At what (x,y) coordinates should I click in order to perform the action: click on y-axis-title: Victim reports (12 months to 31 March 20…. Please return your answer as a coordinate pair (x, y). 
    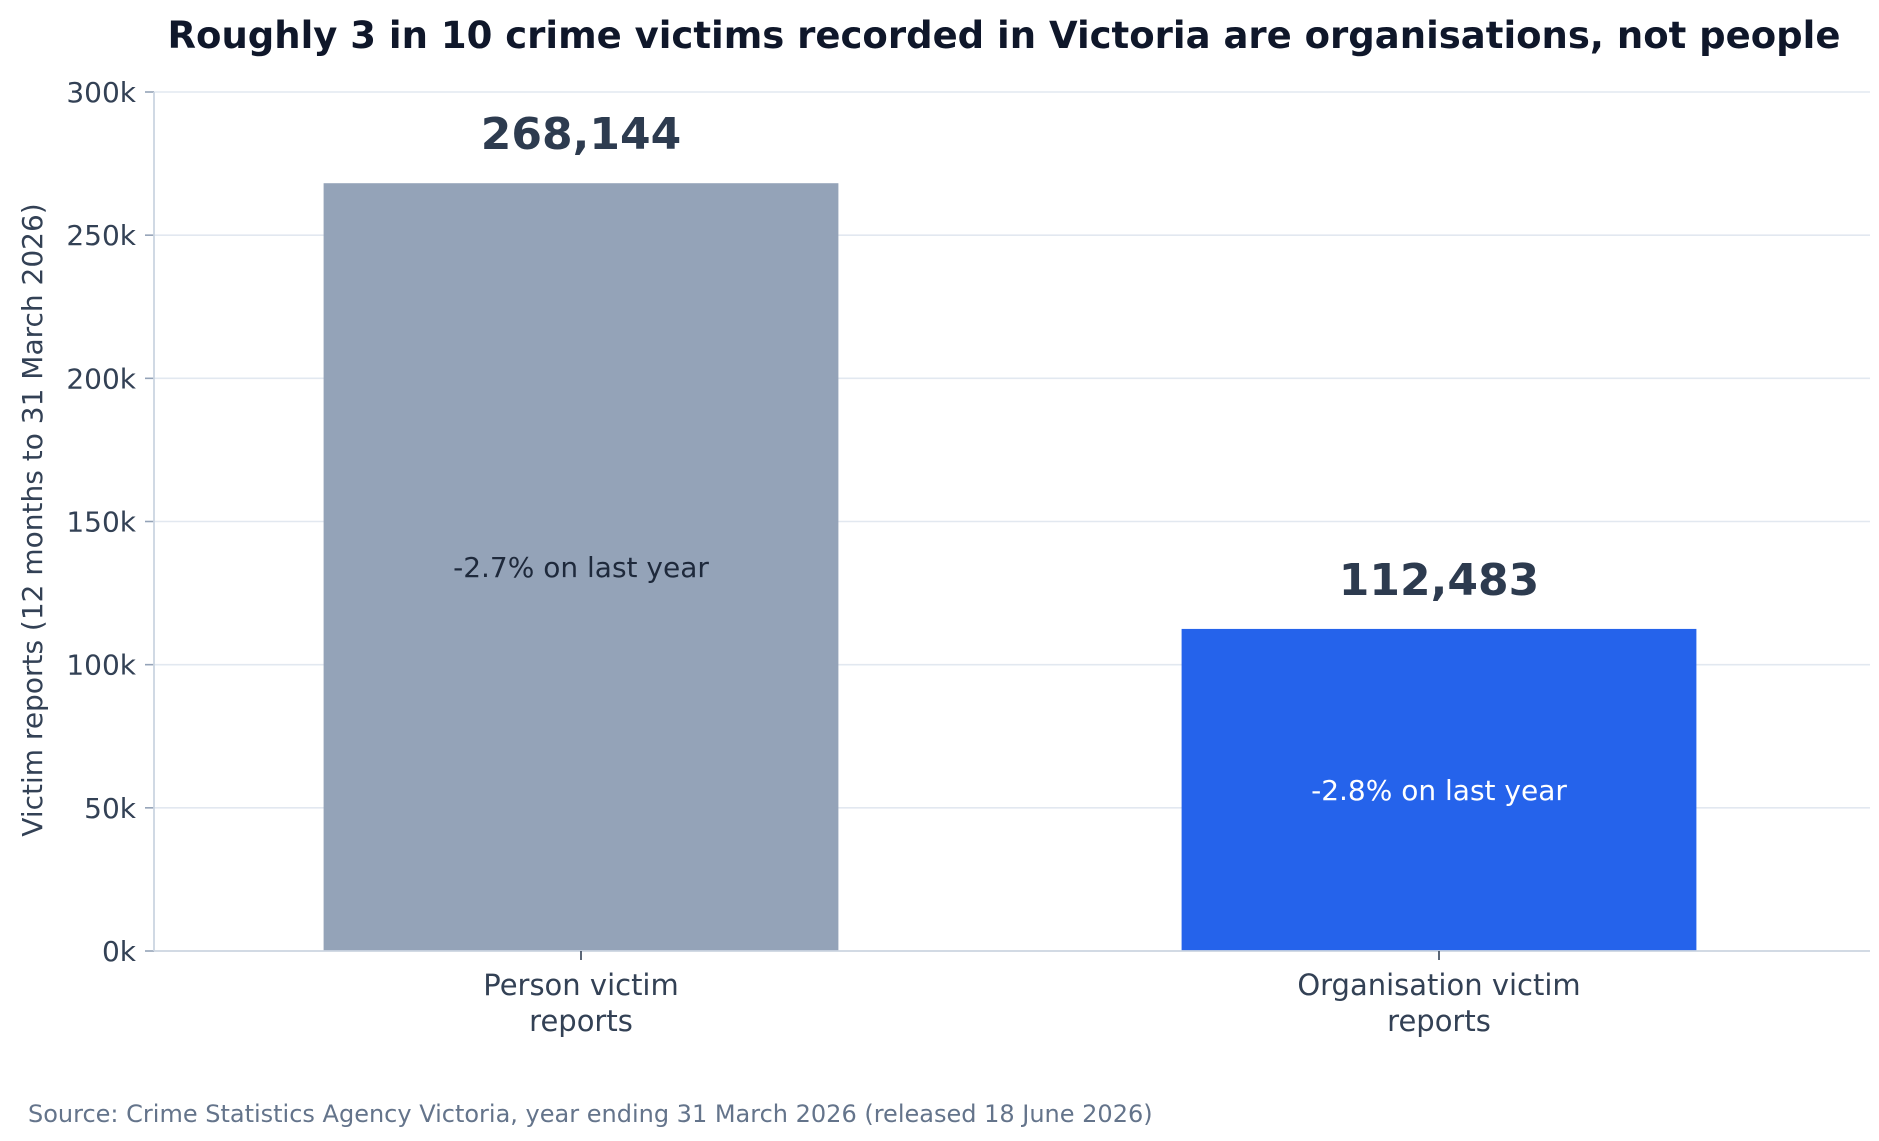
    Looking at the image, I should click on (32, 519).